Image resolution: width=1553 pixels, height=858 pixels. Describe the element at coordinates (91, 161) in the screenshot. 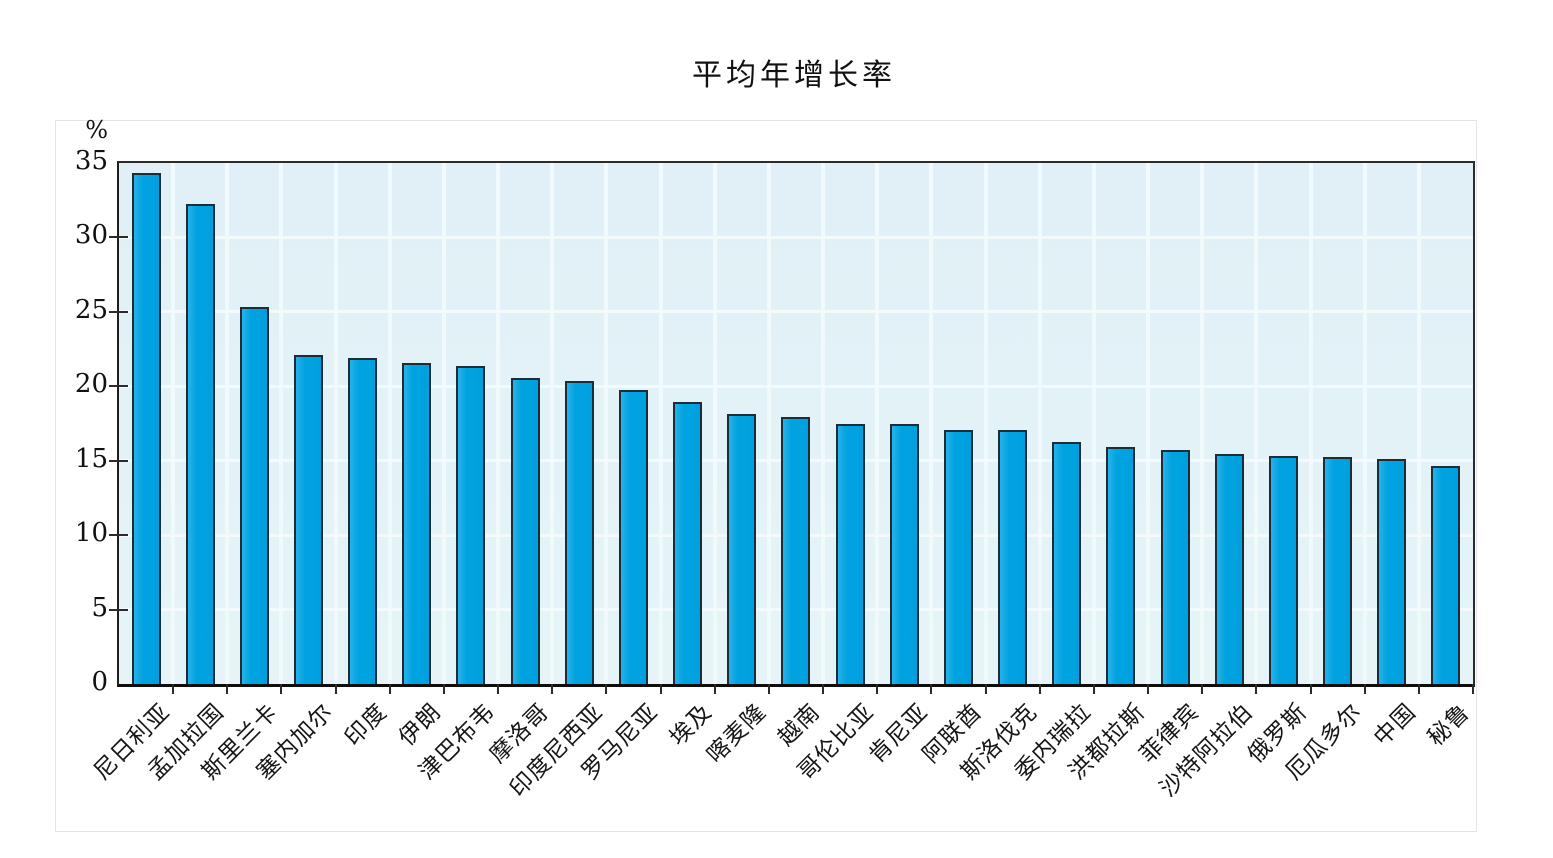

I see `y-tick-label: 35` at that location.